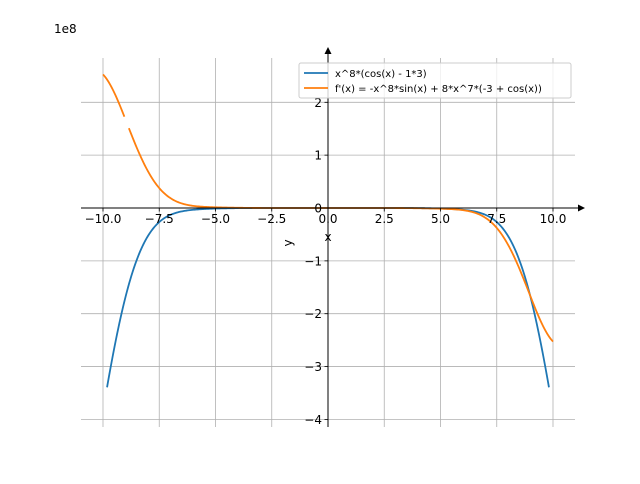  What do you see at coordinates (159, 219) in the screenshot?
I see `x-tick-label: −7.5` at bounding box center [159, 219].